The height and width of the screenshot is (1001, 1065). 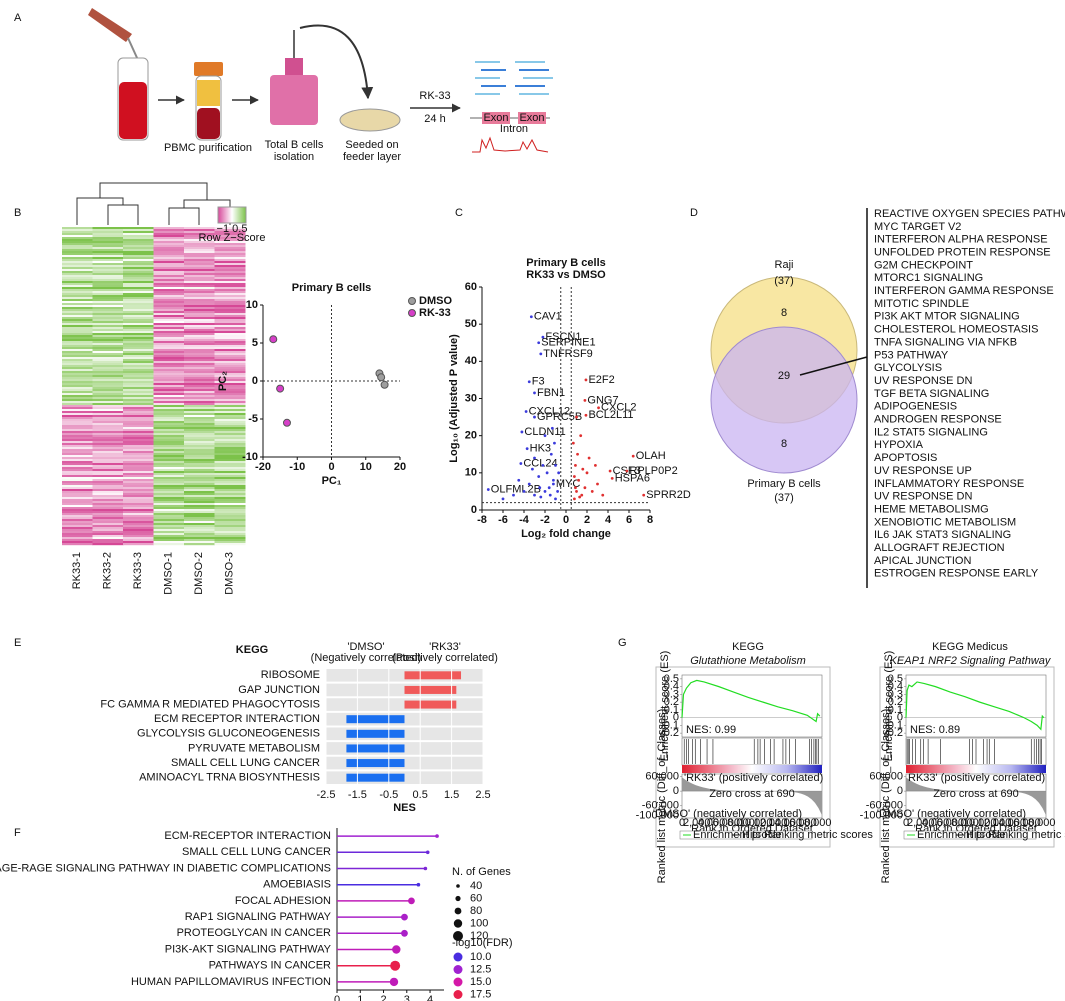 I want to click on legend-label: Hits, so click(x=975, y=835).